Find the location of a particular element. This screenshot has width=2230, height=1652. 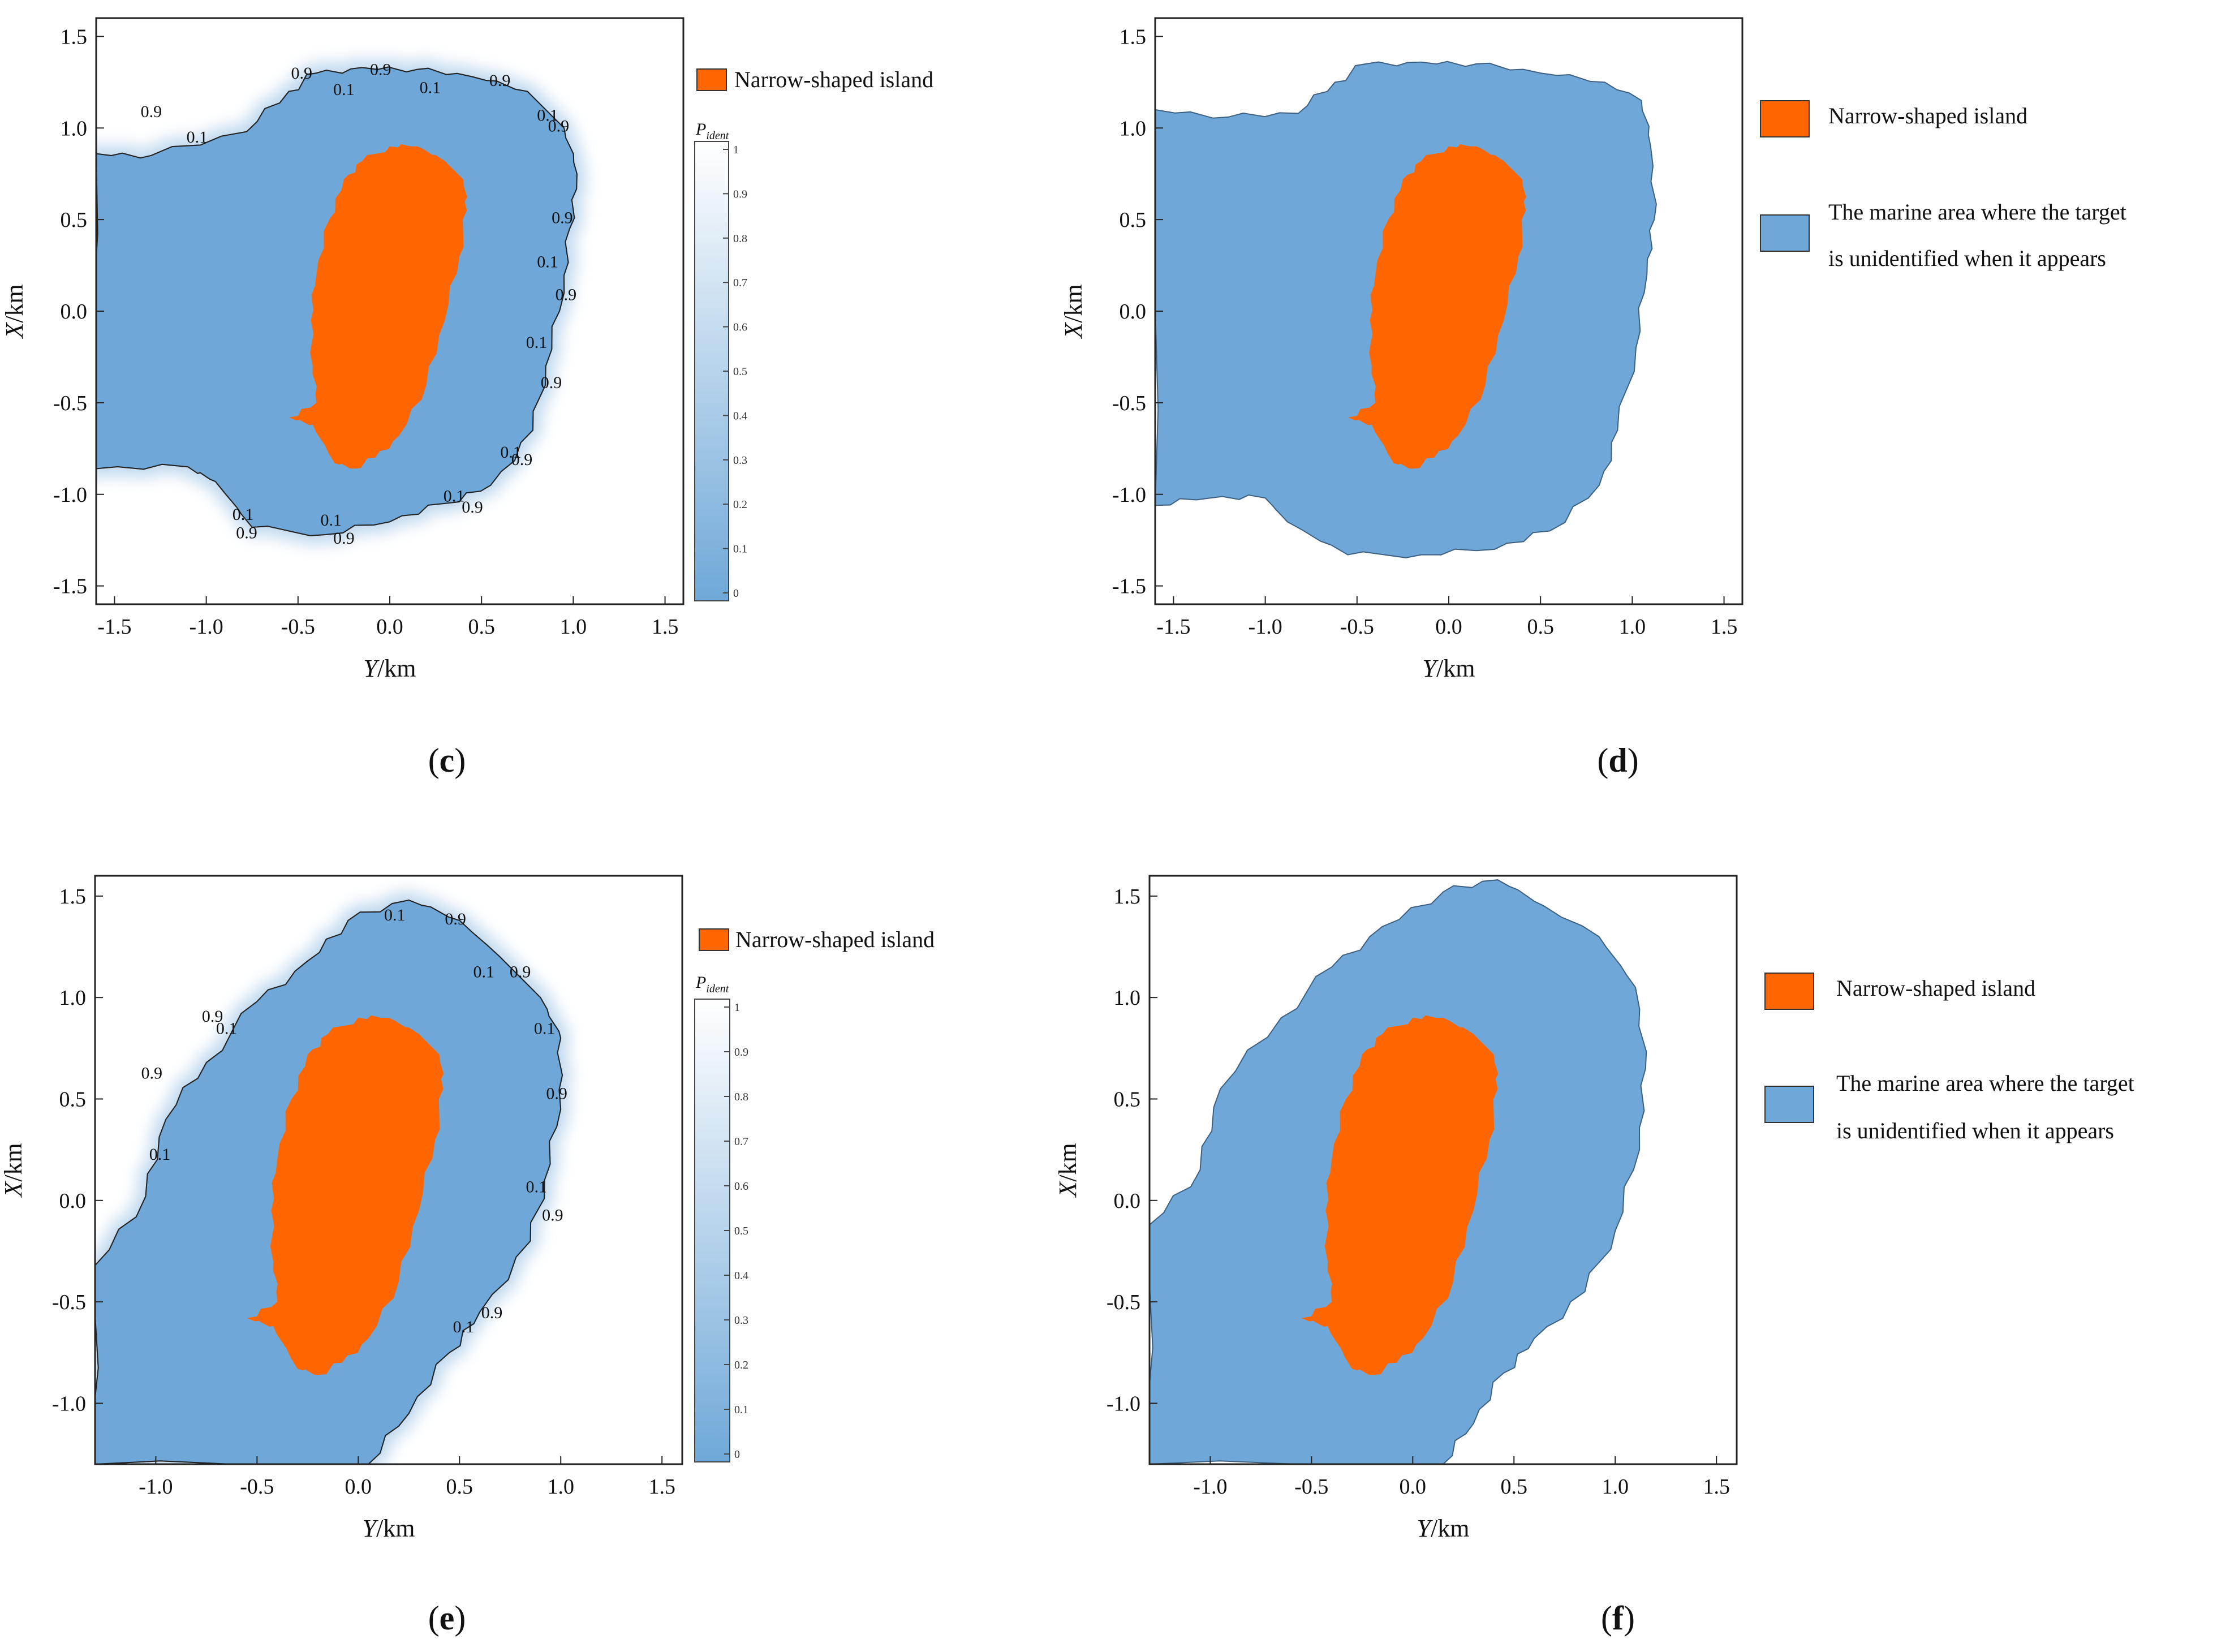

colorbar-tick-label: 0.7 is located at coordinates (740, 283).